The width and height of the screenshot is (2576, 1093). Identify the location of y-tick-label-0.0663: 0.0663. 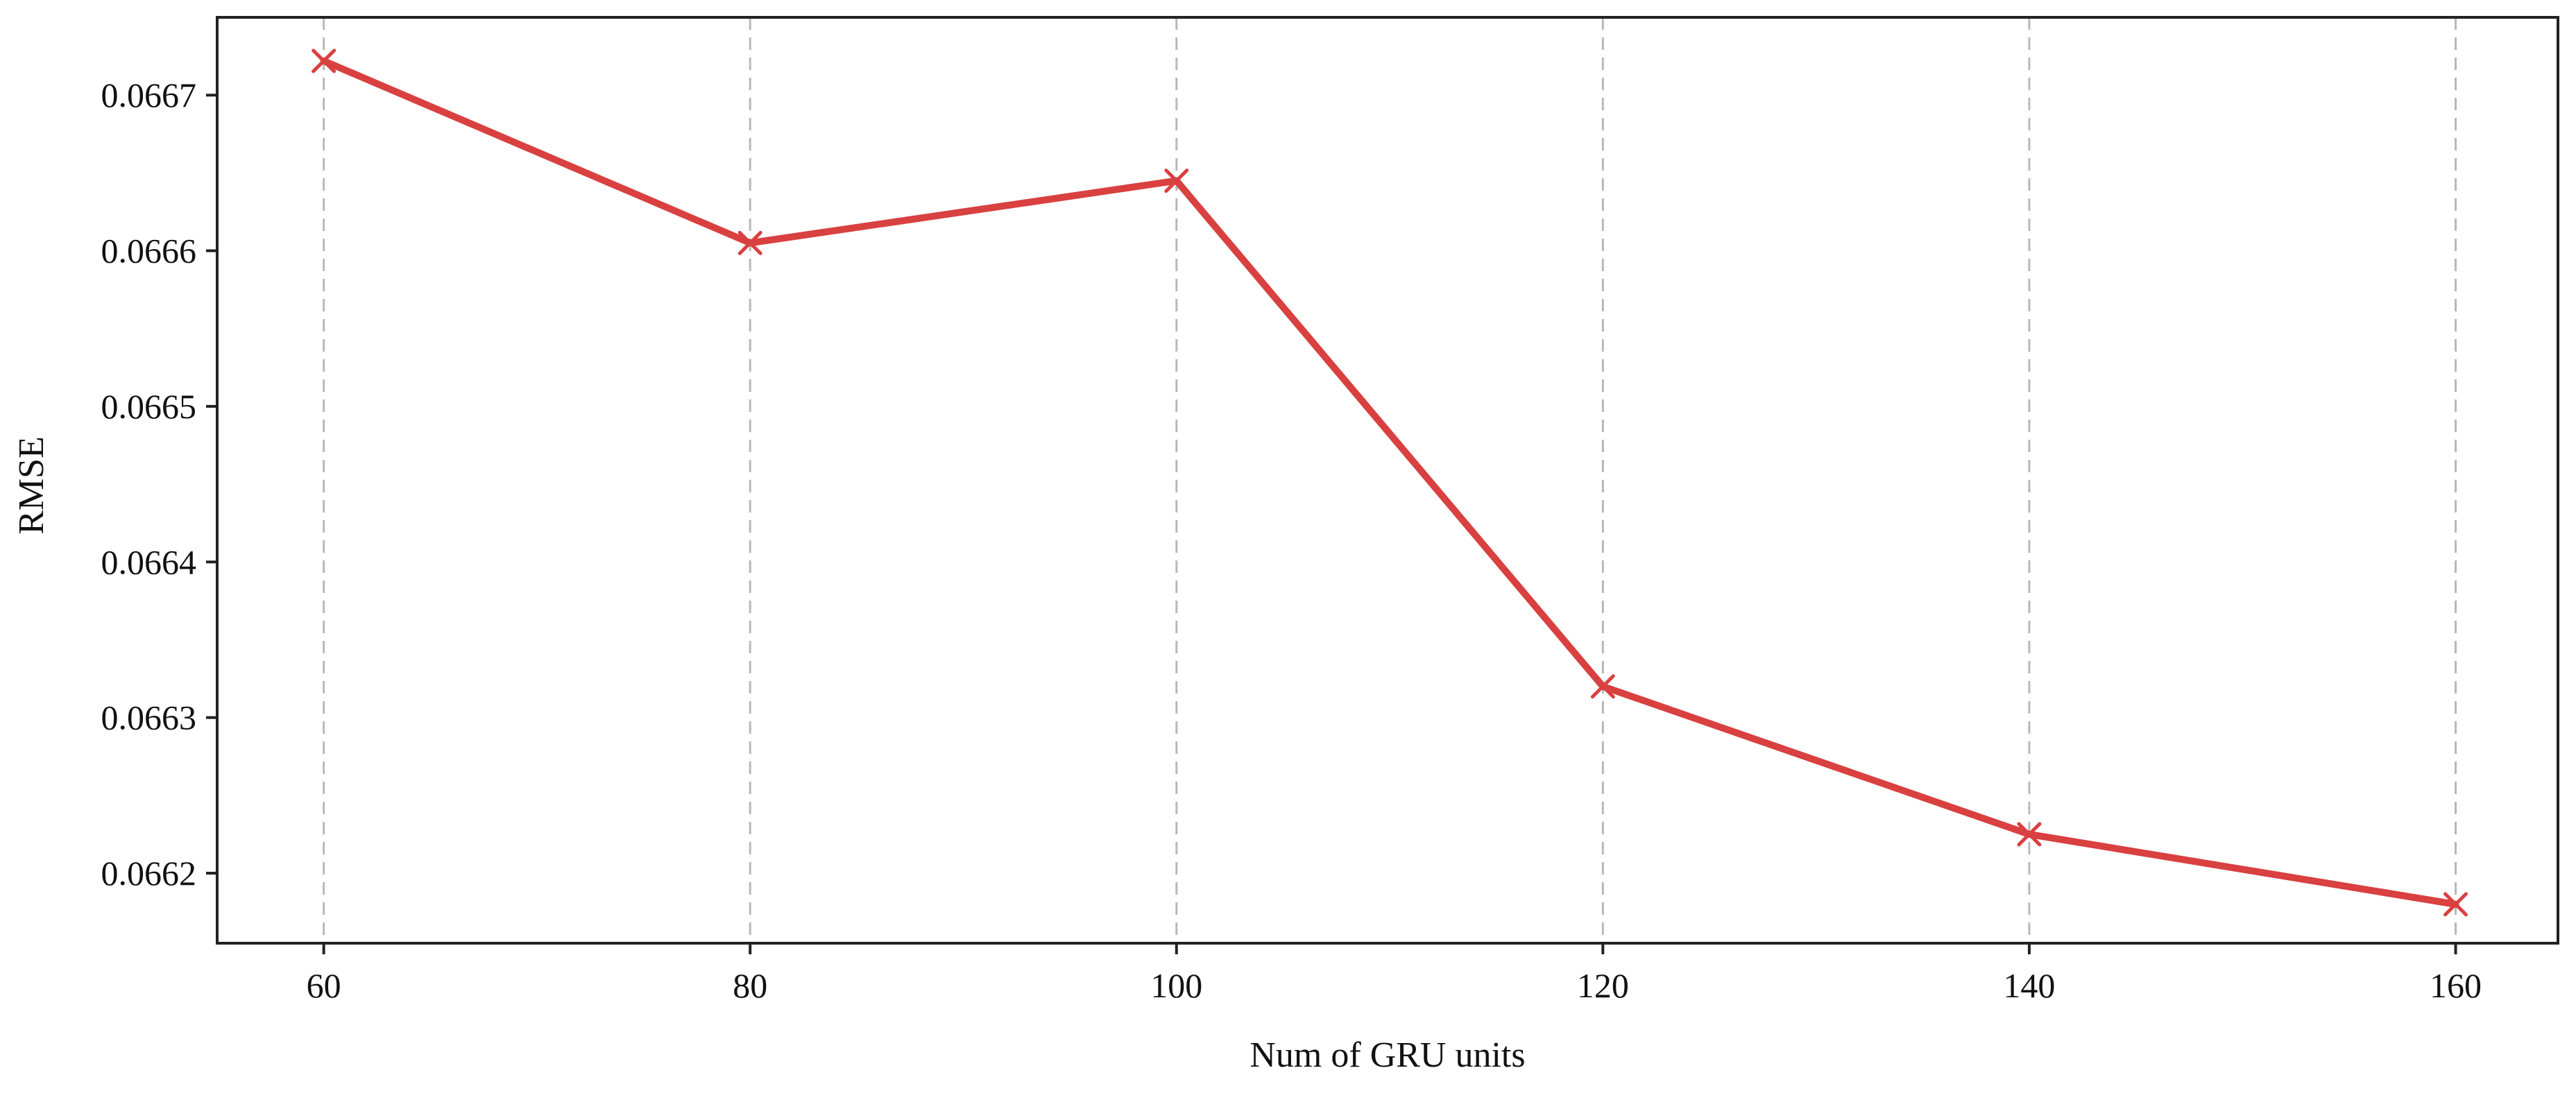
(149, 717).